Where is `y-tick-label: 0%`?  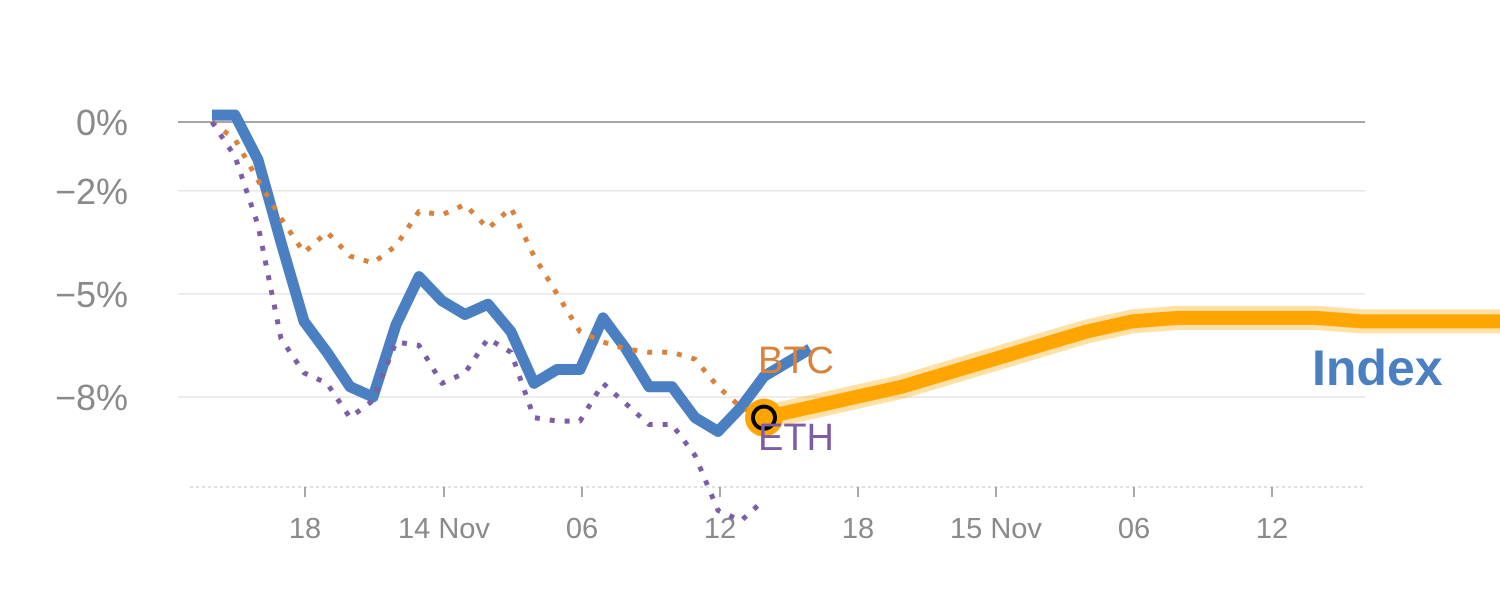 y-tick-label: 0% is located at coordinates (102, 122).